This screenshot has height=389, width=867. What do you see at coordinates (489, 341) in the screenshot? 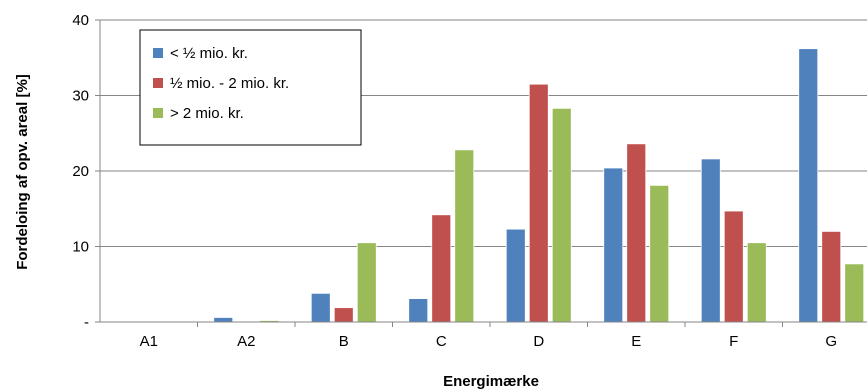
I see `x-tick-labels: A1 A2 B C D E F G` at bounding box center [489, 341].